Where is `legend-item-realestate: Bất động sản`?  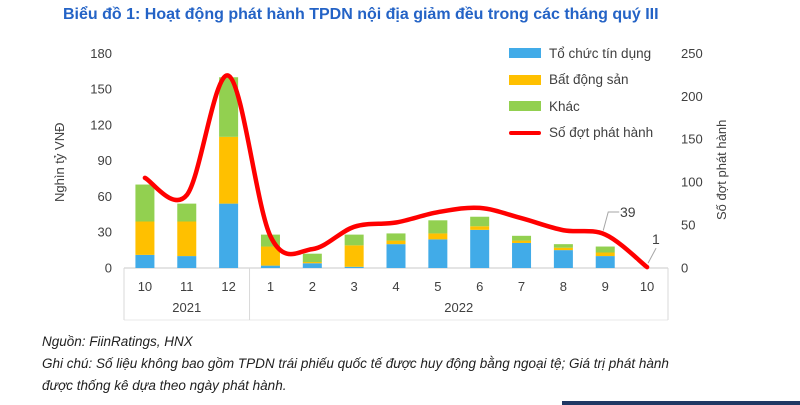
legend-item-realestate: Bất động sản is located at coordinates (581, 80).